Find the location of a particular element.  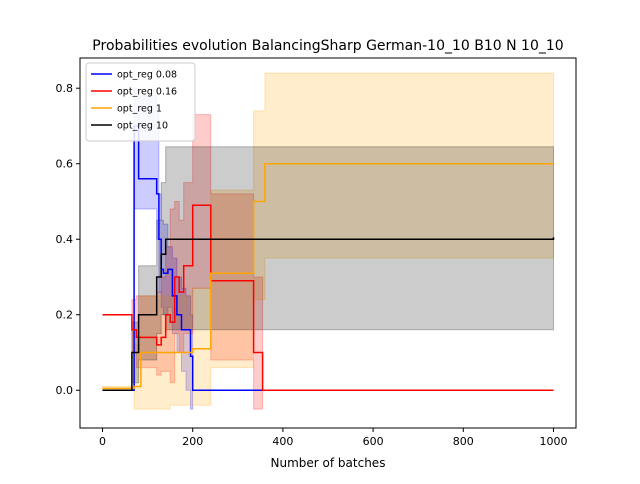

y-axis-ticks: 0.0 0.2 0.4 0.6 0.8 is located at coordinates (68, 239).